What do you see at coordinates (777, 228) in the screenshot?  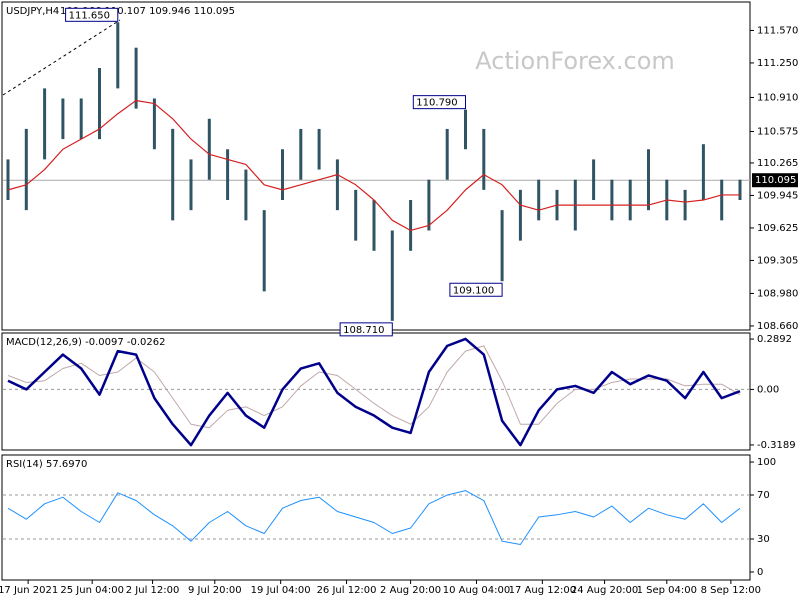 I see `y-tick-label: 109.625` at bounding box center [777, 228].